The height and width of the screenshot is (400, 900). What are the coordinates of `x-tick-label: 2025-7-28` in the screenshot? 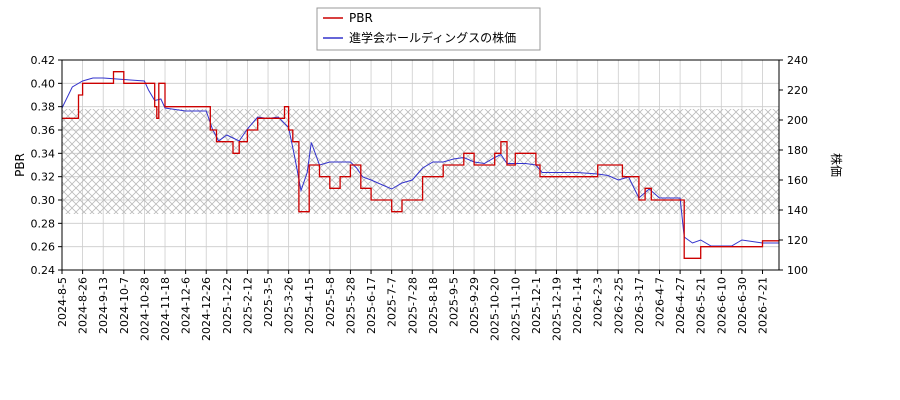 It's located at (412, 305).